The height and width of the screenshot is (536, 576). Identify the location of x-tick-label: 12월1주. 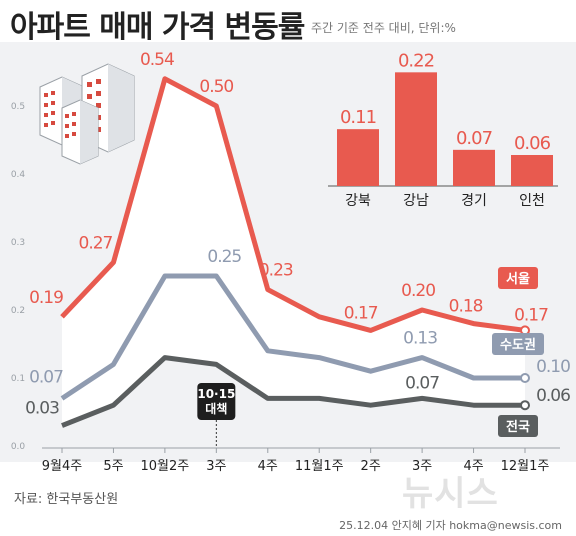
(525, 466).